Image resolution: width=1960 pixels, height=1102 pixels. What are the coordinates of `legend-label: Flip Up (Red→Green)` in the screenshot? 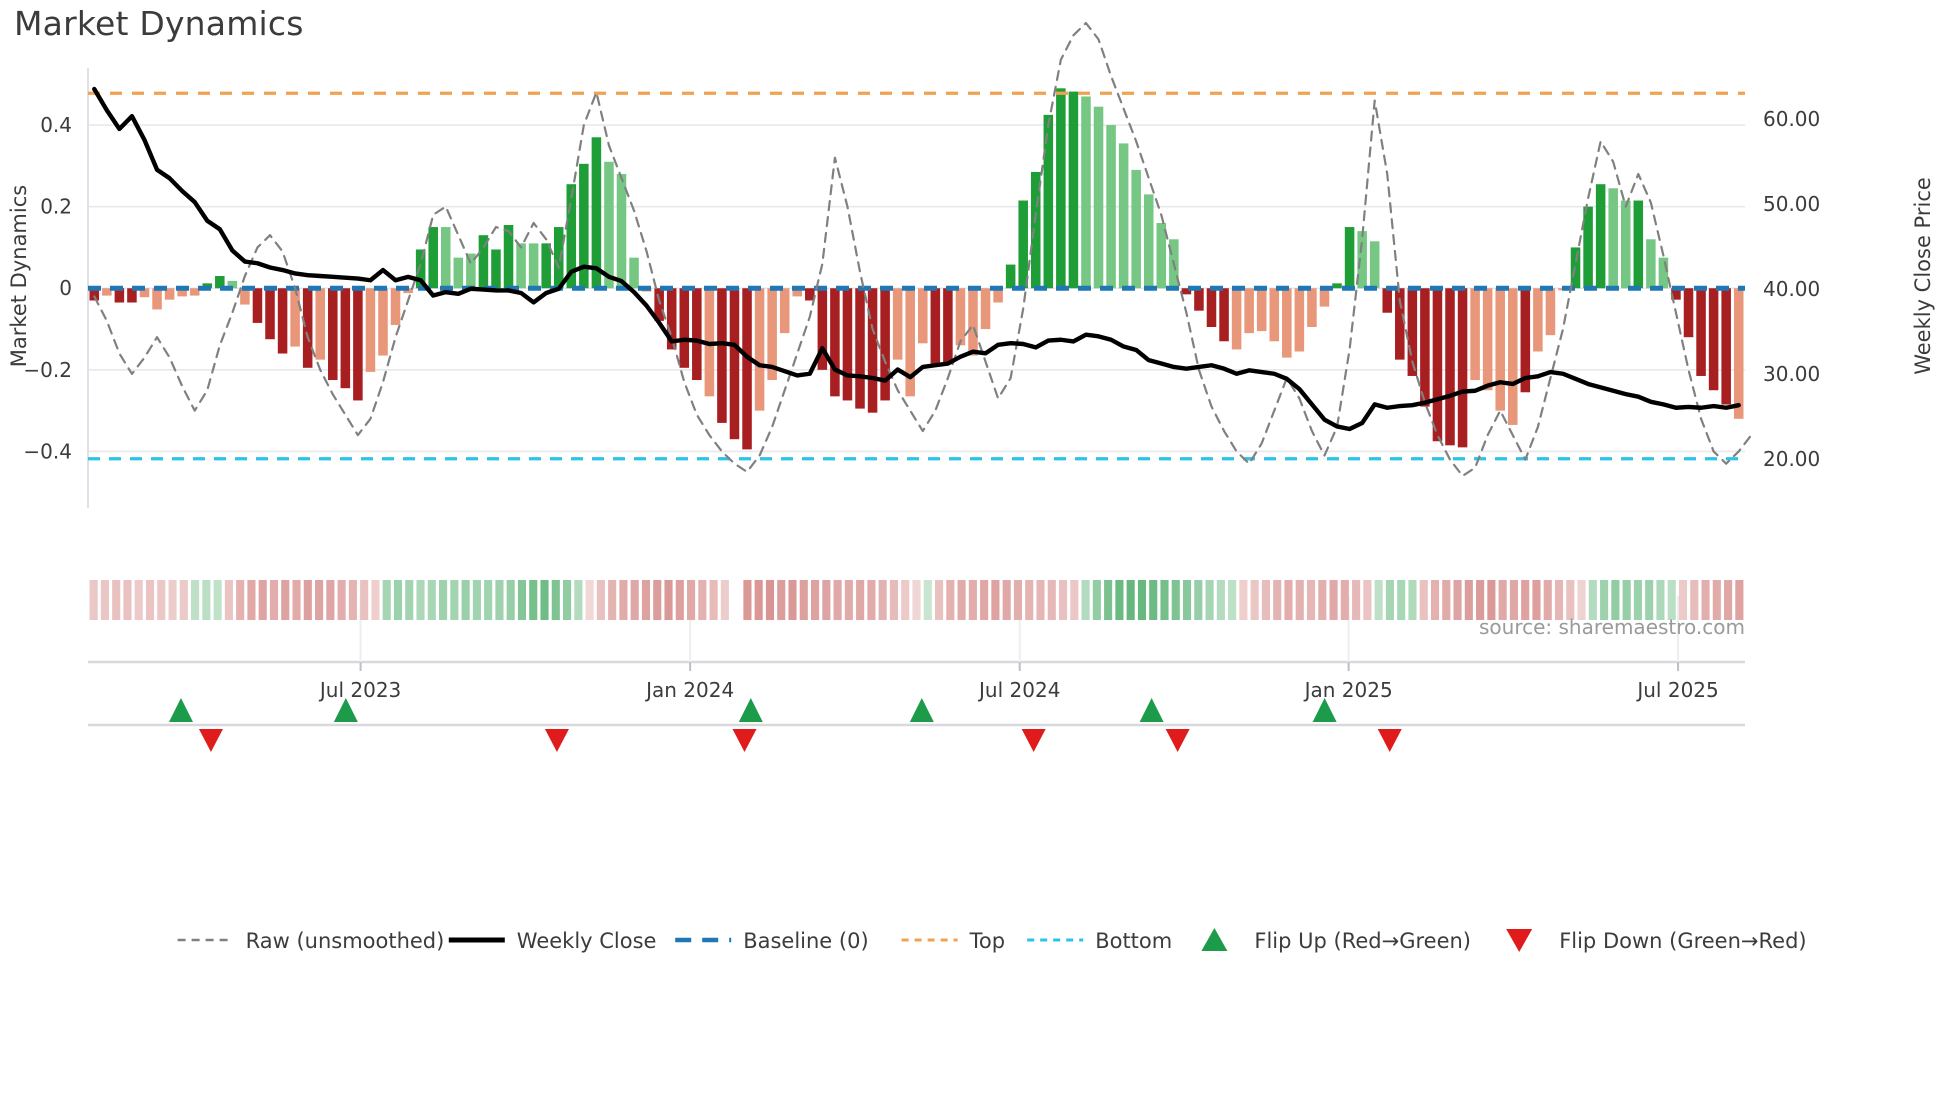 It's located at (1362, 941).